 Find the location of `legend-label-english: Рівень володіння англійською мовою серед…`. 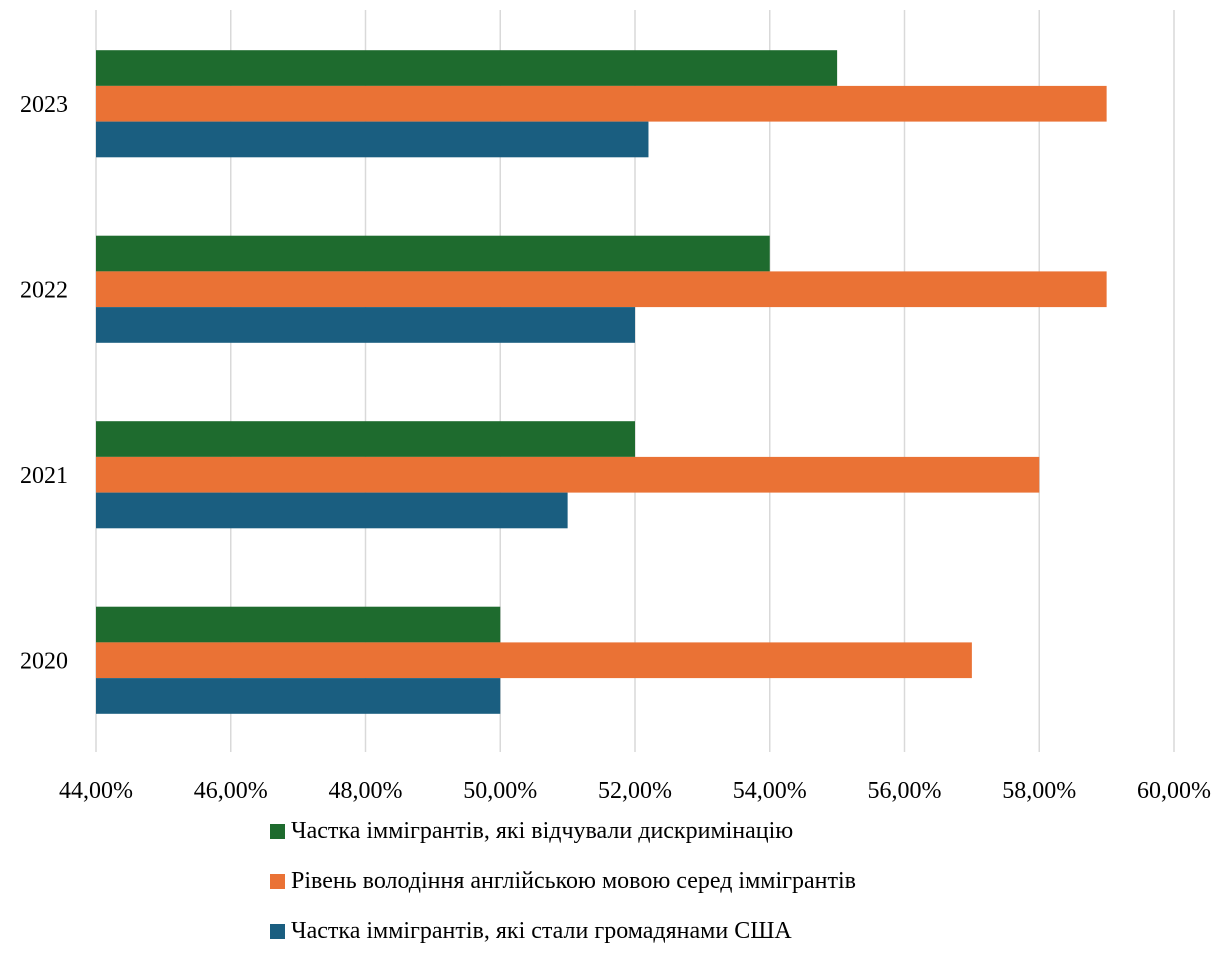

legend-label-english: Рівень володіння англійською мовою серед… is located at coordinates (573, 880).